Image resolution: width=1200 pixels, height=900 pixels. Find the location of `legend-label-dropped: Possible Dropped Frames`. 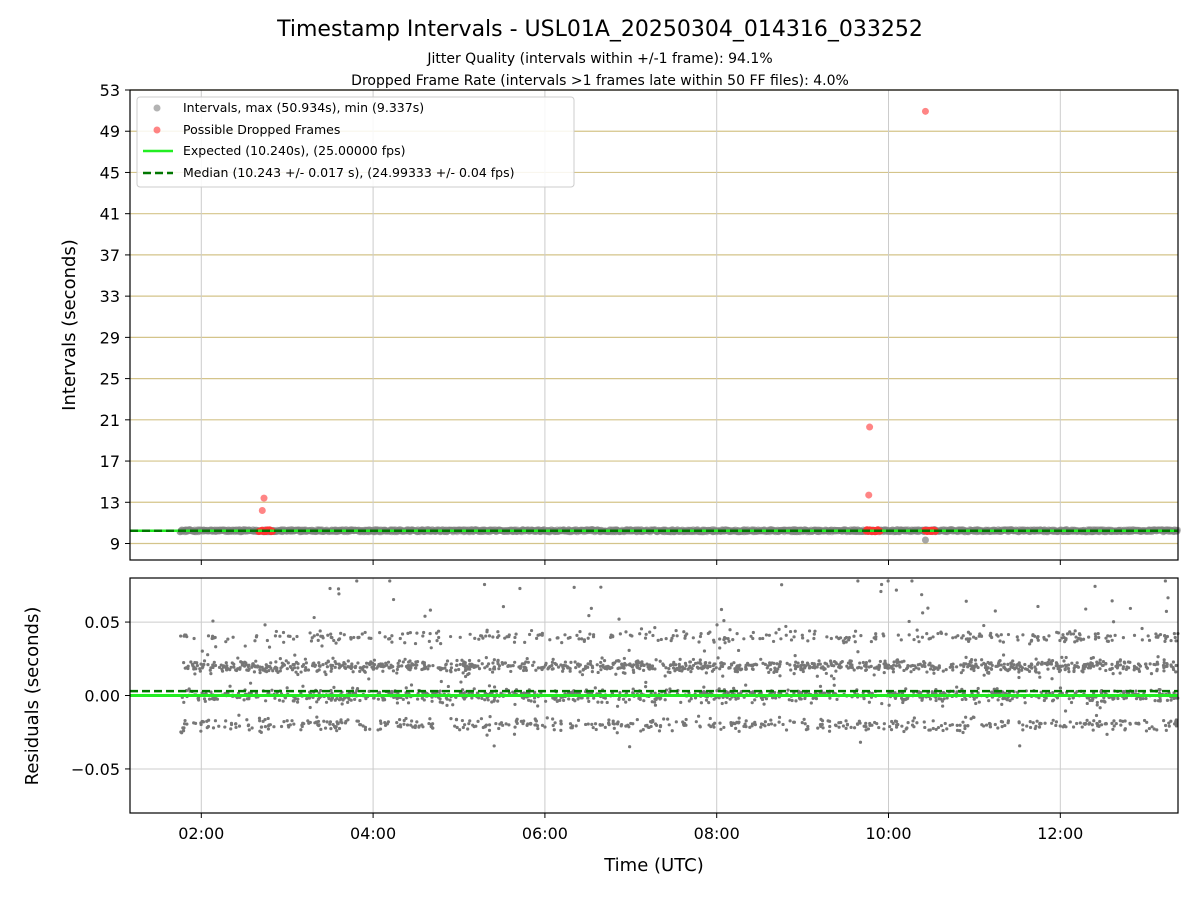

legend-label-dropped: Possible Dropped Frames is located at coordinates (261, 129).